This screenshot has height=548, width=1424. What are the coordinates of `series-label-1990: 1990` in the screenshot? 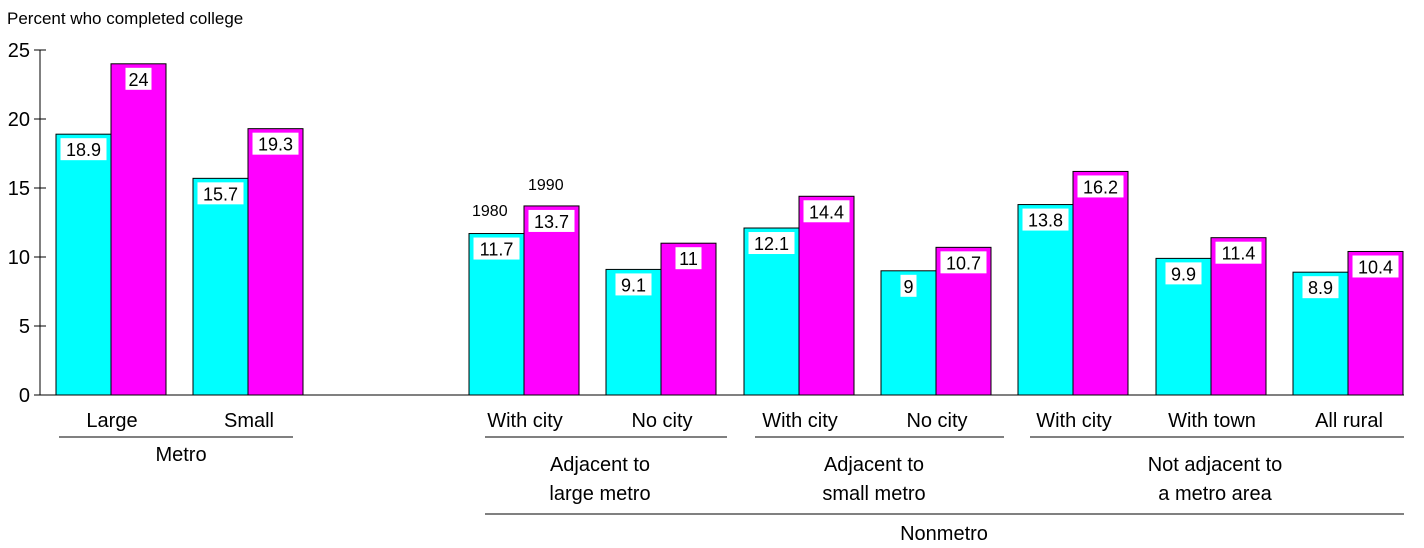 It's located at (546, 185).